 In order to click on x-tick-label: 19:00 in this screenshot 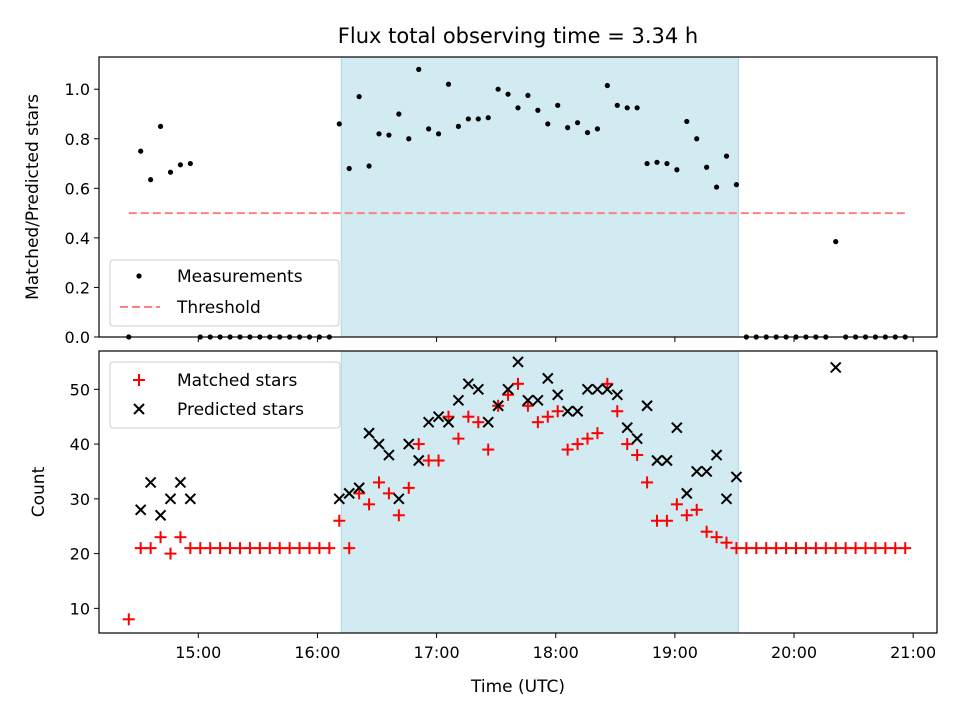, I will do `click(675, 652)`.